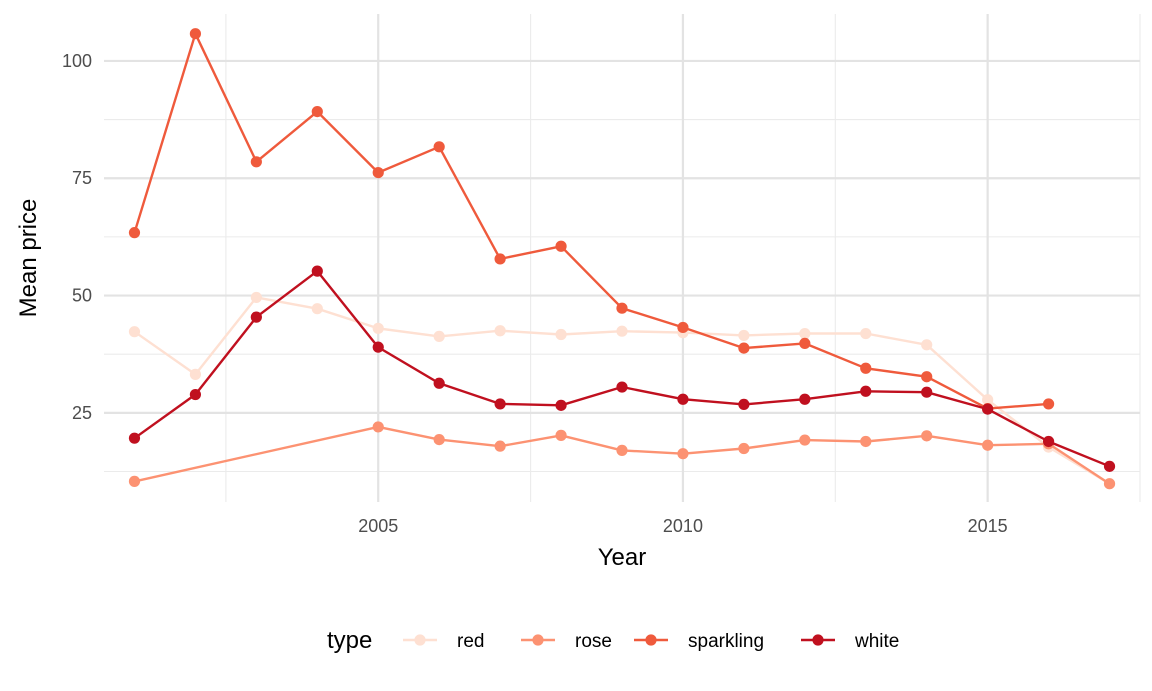  Describe the element at coordinates (349, 640) in the screenshot. I see `legend-title: type` at that location.